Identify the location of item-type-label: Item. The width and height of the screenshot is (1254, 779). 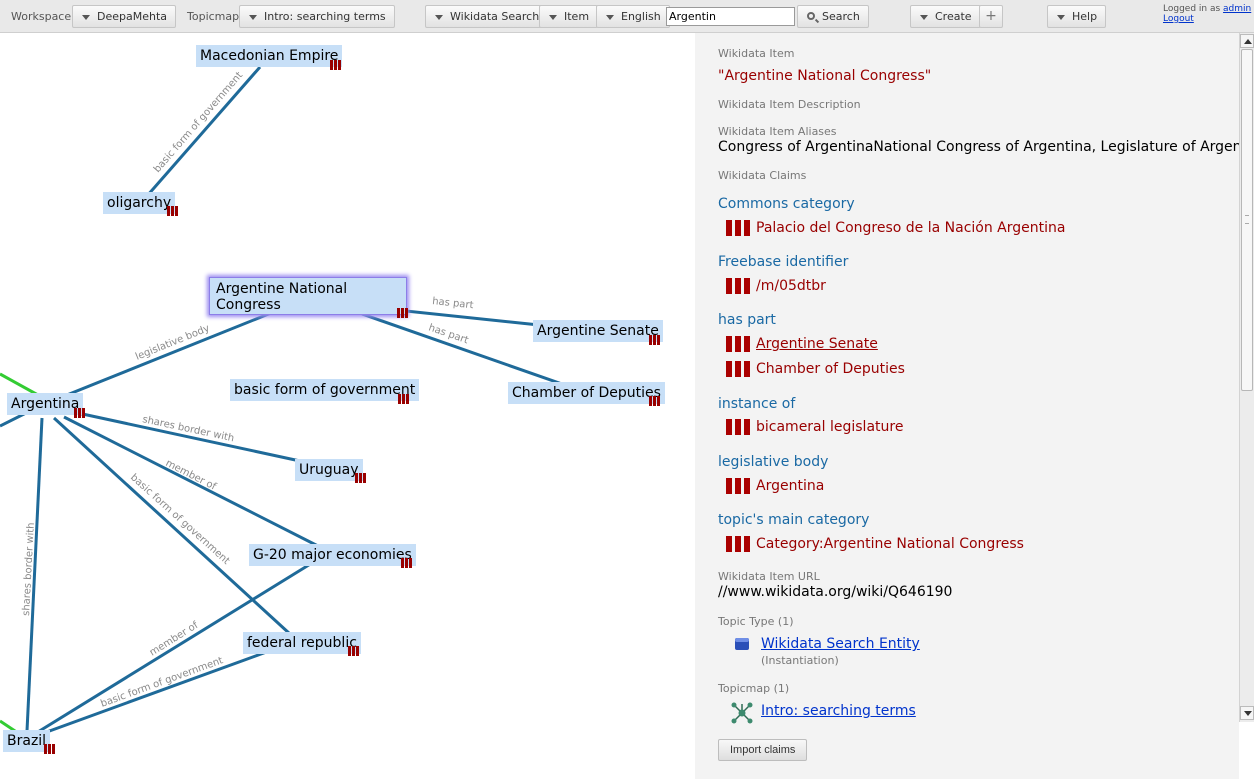
(577, 16).